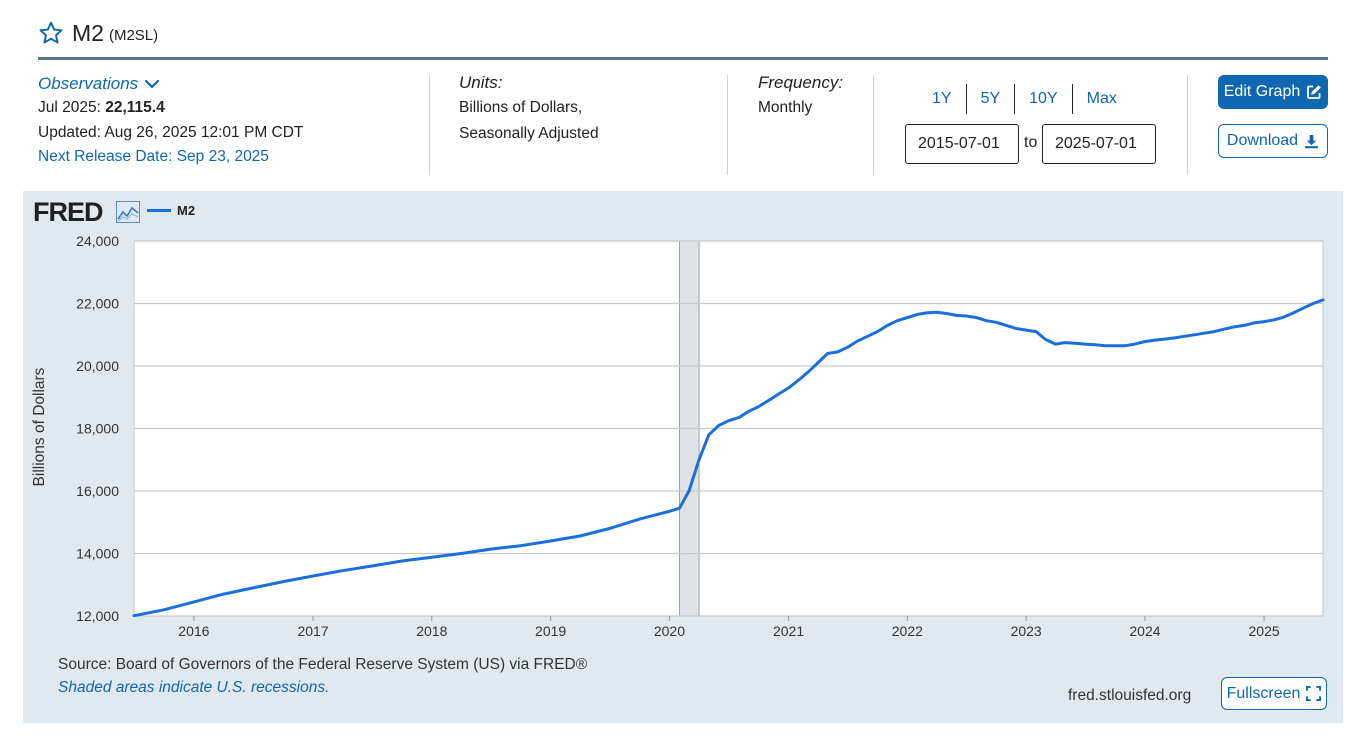  Describe the element at coordinates (1264, 631) in the screenshot. I see `x-tick-label: 2025` at that location.